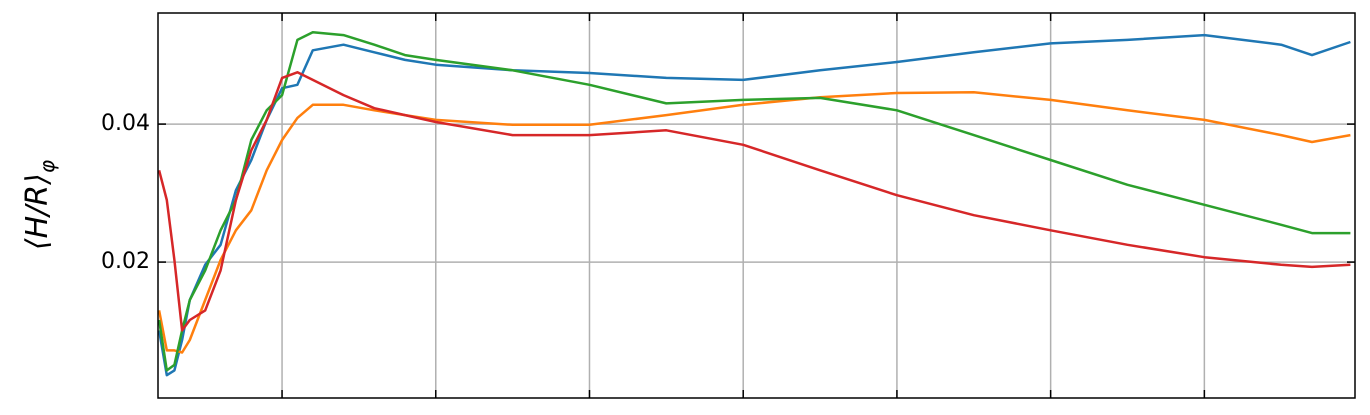 The image size is (1370, 415). What do you see at coordinates (125, 261) in the screenshot?
I see `y-tick-label: 0.02` at bounding box center [125, 261].